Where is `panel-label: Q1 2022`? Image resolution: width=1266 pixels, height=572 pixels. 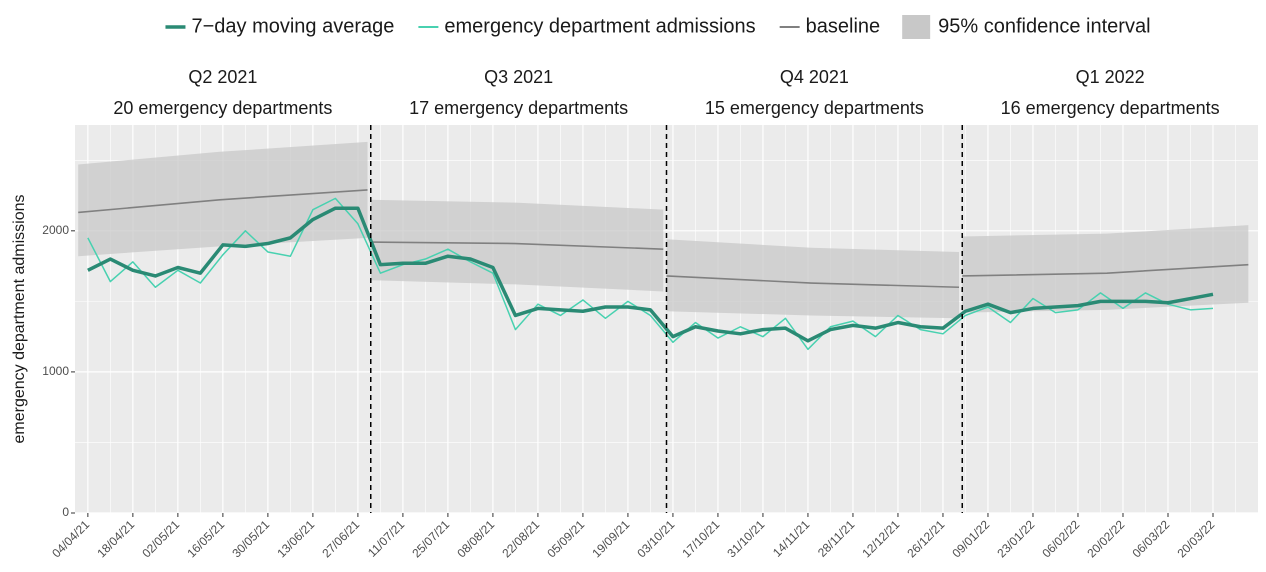
panel-label: Q1 2022 is located at coordinates (1110, 77).